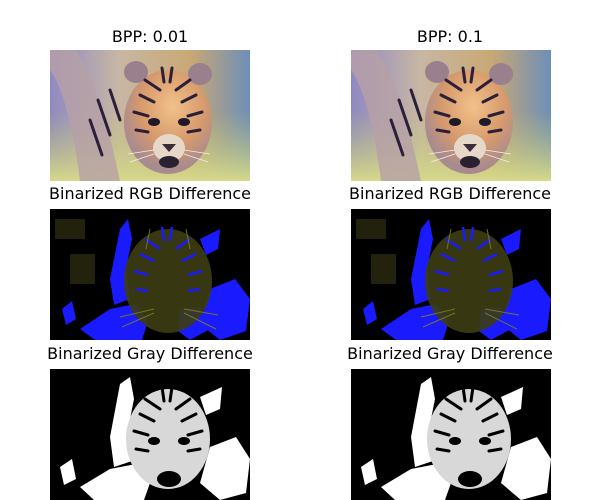 The width and height of the screenshot is (600, 500). I want to click on rgb-diff-title-col1: Binarized RGB Difference, so click(150, 193).